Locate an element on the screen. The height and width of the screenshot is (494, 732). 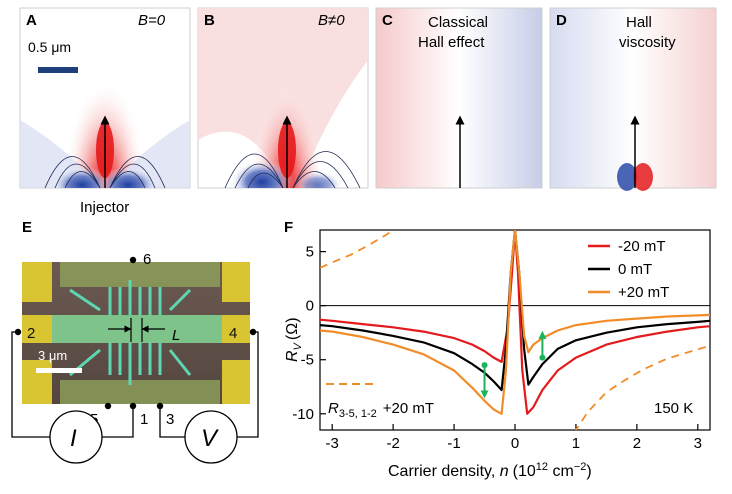
panel-a-injector-label: Injector is located at coordinates (104, 207).